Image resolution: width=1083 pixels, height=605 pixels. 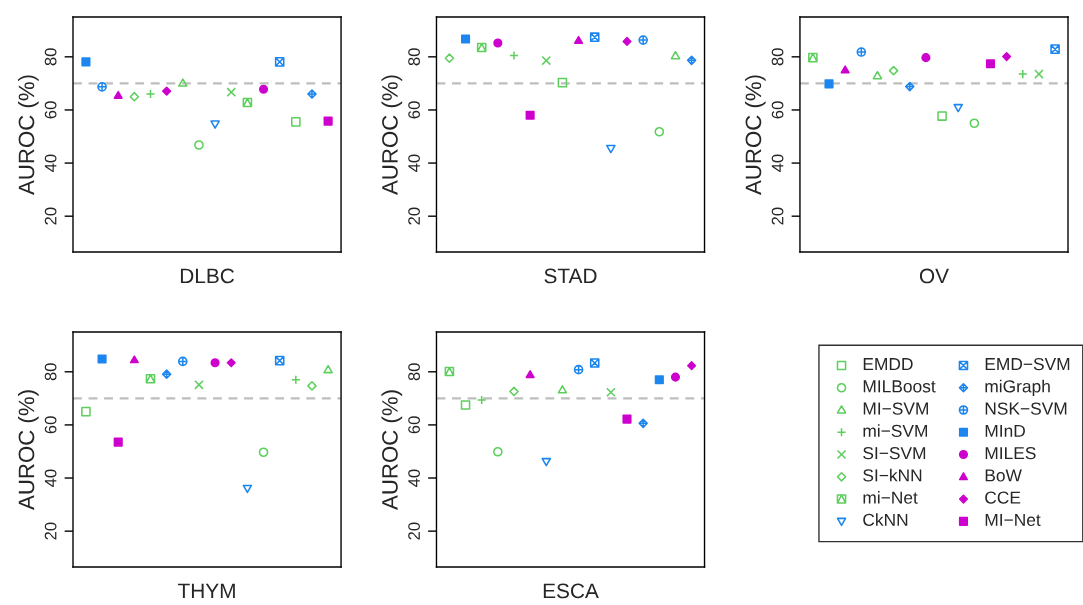 I want to click on x-axis-title: ESCA, so click(x=571, y=591).